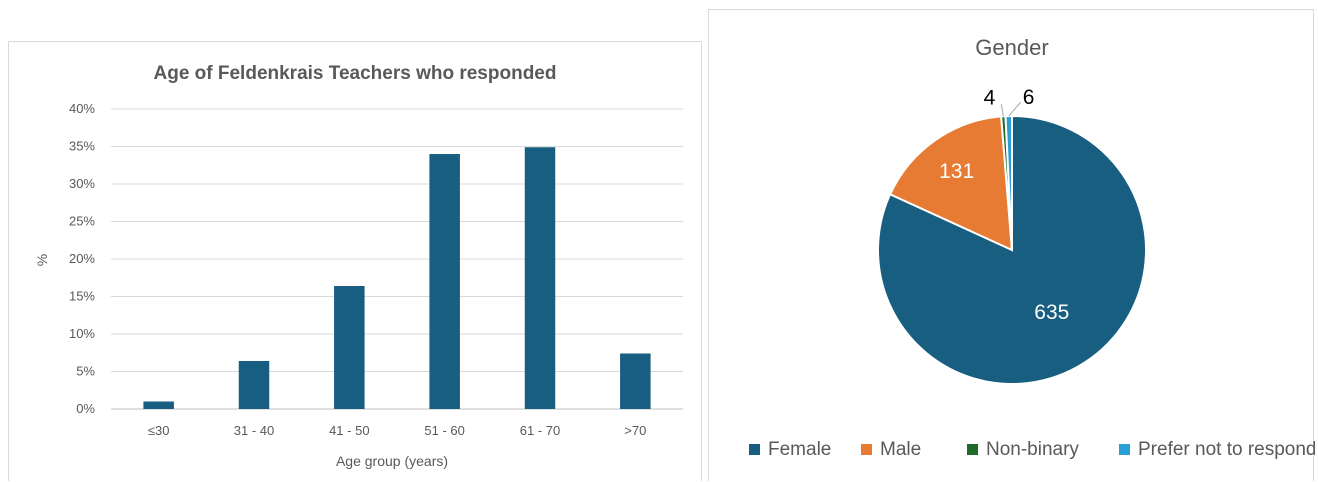 The height and width of the screenshot is (482, 1318). Describe the element at coordinates (82, 296) in the screenshot. I see `y-tick-label: 15%` at that location.